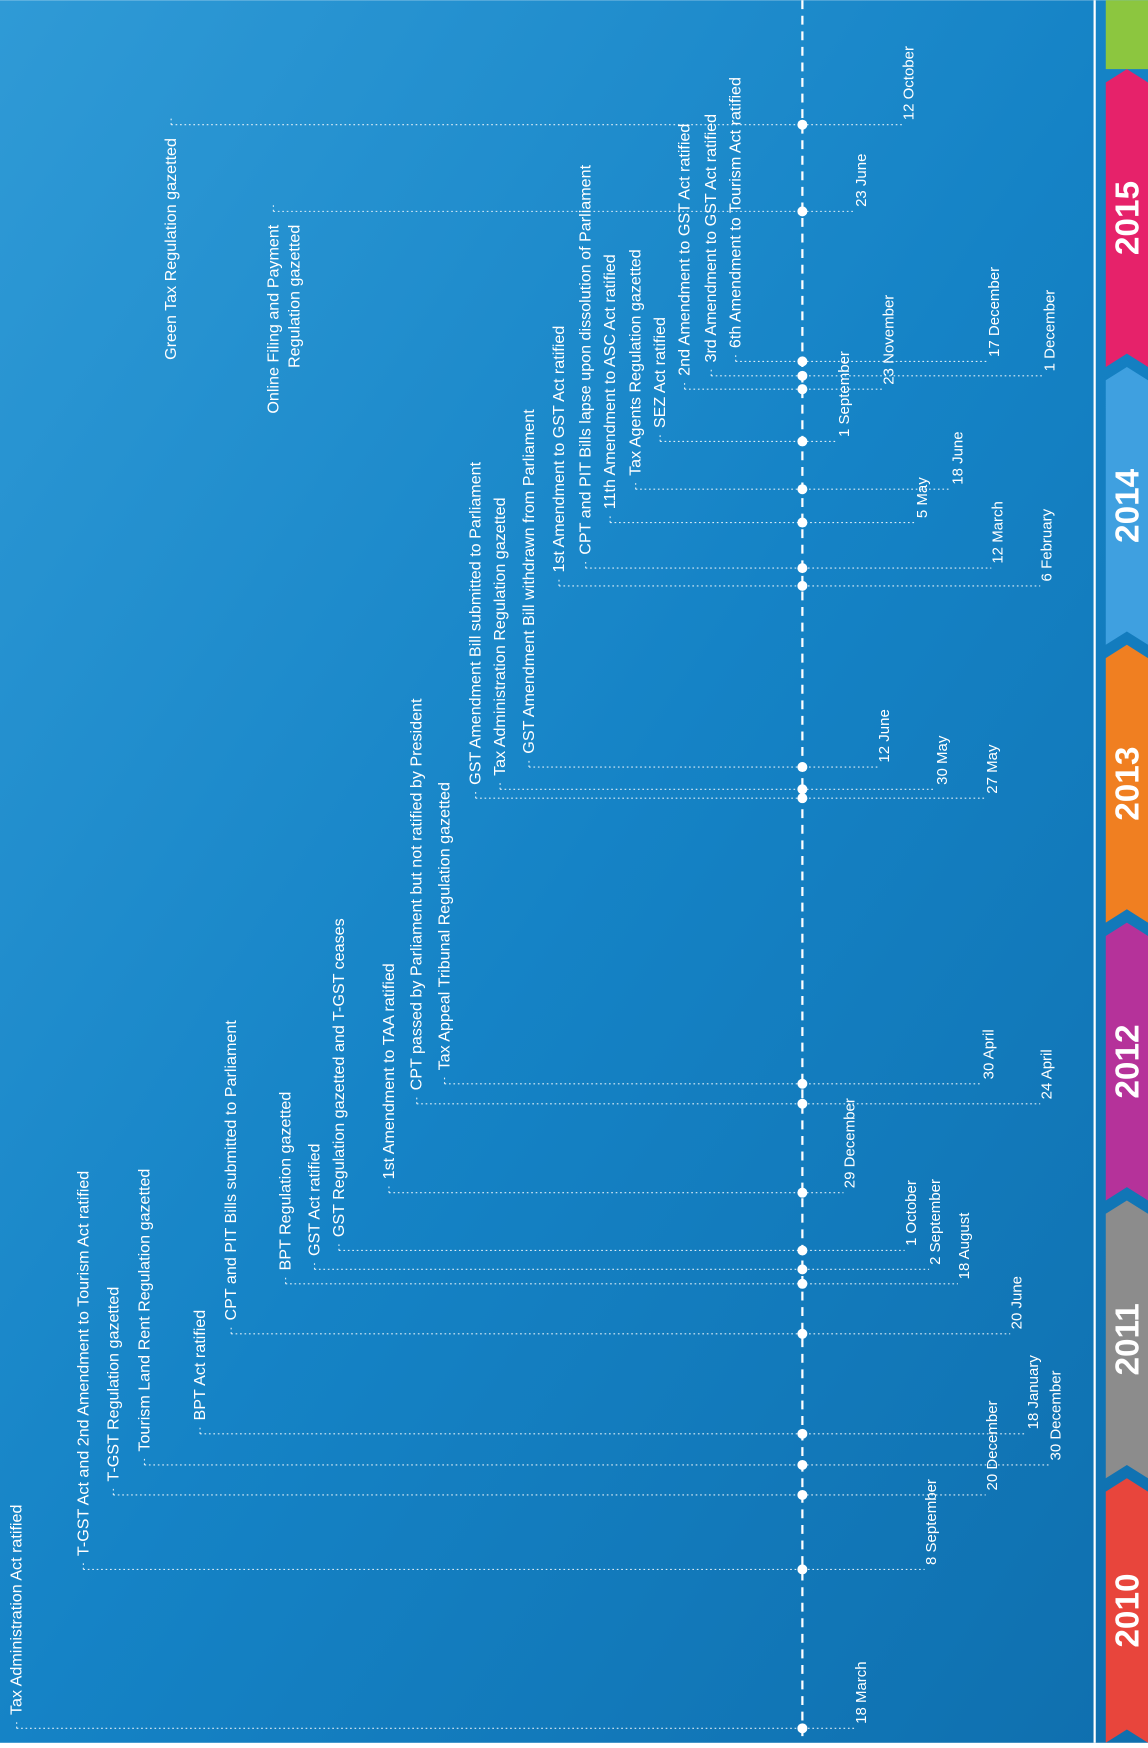 The height and width of the screenshot is (1748, 1148). Describe the element at coordinates (911, 1213) in the screenshot. I see `event-date: 1 October` at that location.